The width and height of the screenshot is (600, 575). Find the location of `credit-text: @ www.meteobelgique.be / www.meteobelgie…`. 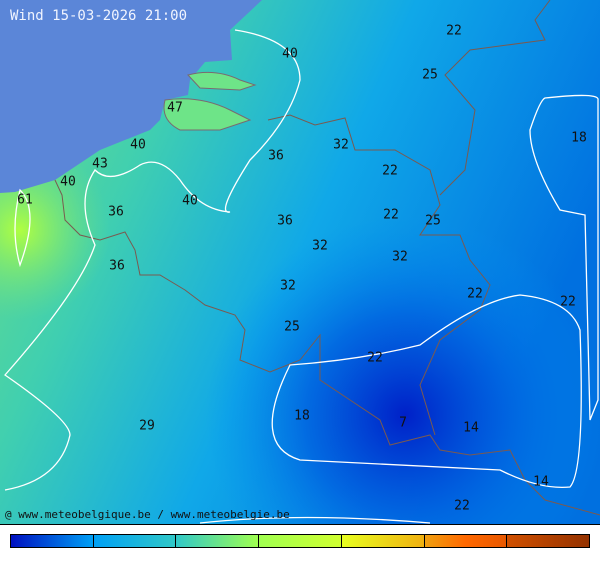

credit-text: @ www.meteobelgique.be / www.meteobelgie… is located at coordinates (147, 514).